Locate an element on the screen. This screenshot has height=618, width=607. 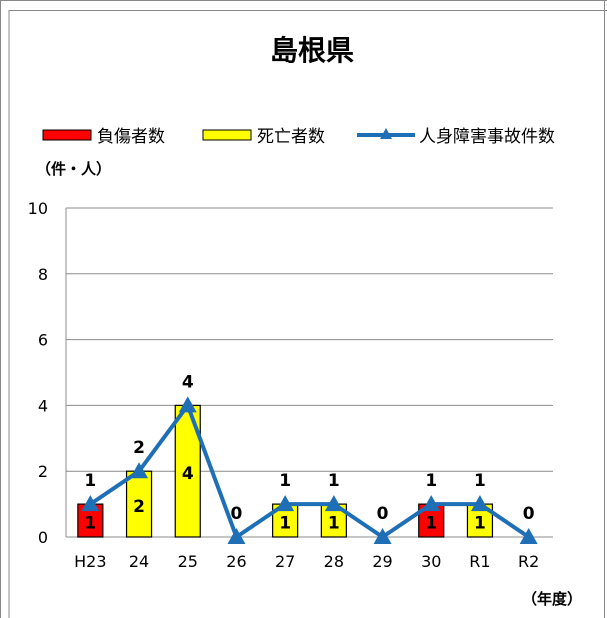
bar-injured is located at coordinates (90, 520).